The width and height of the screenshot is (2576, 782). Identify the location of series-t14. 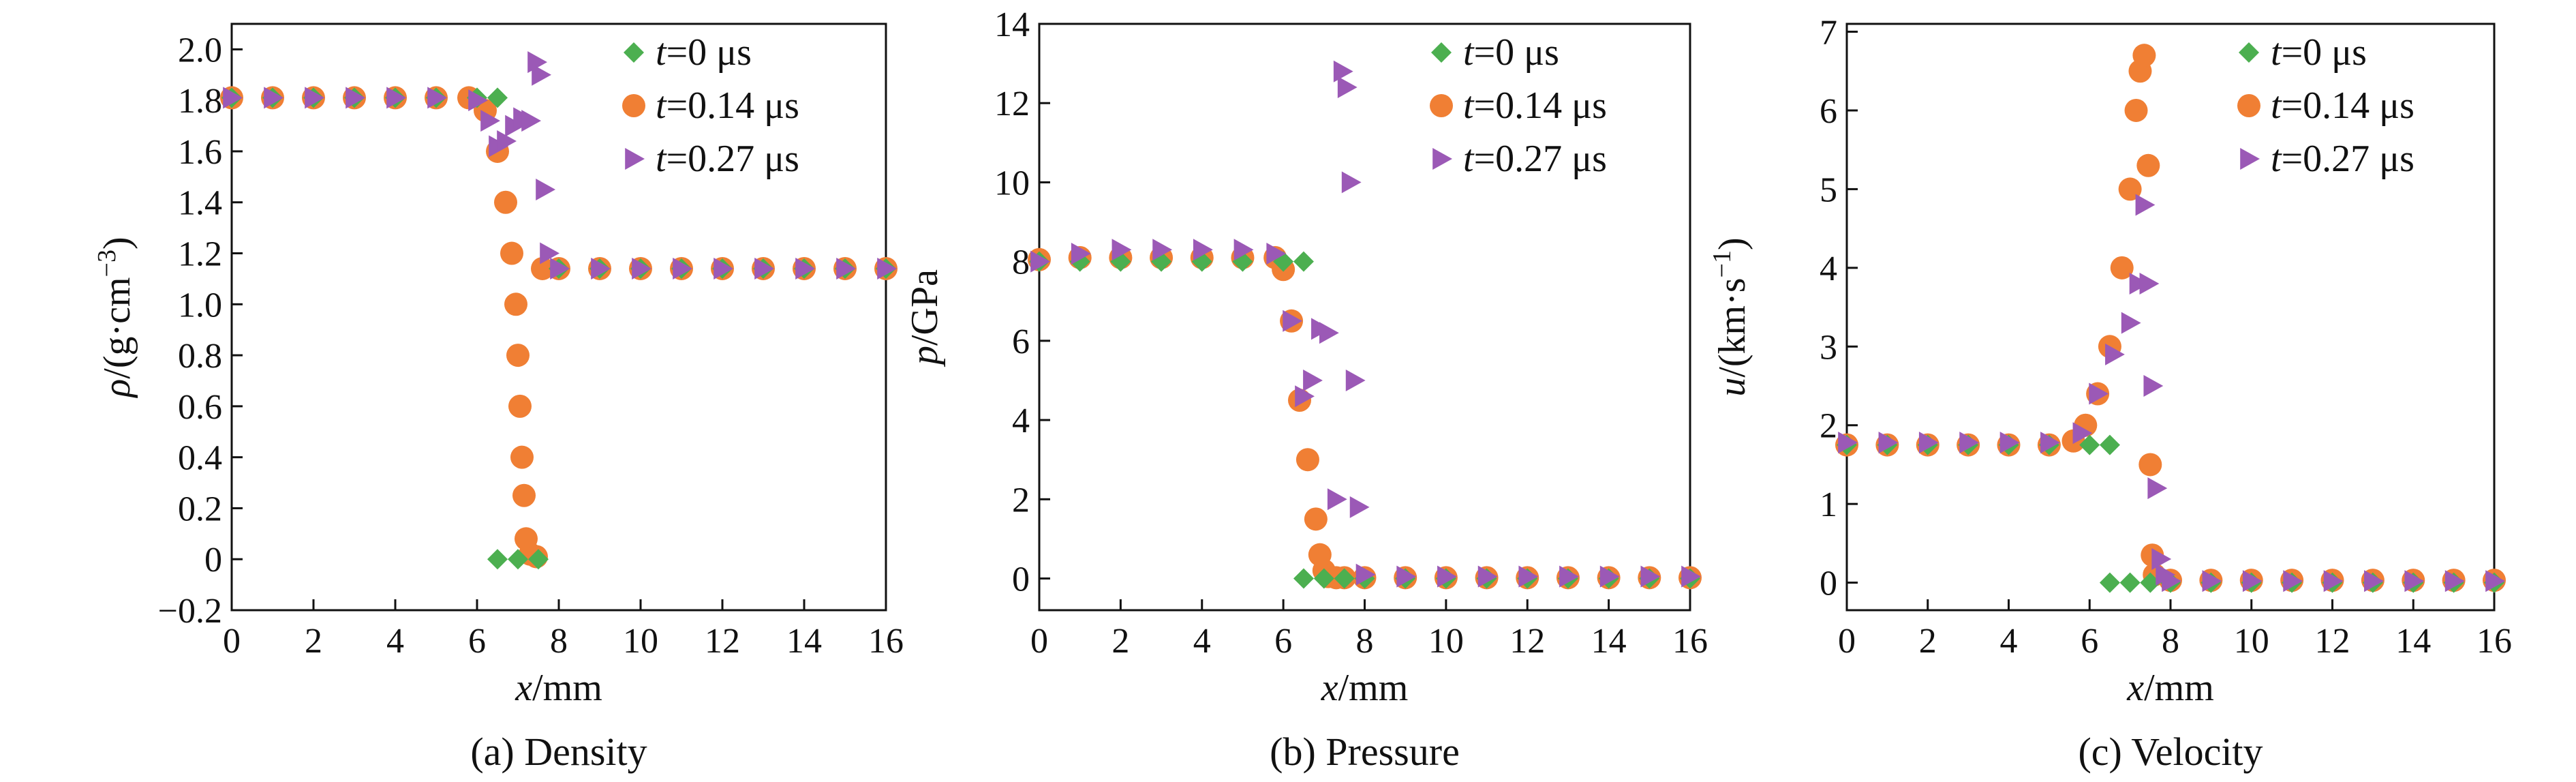
(1365, 418).